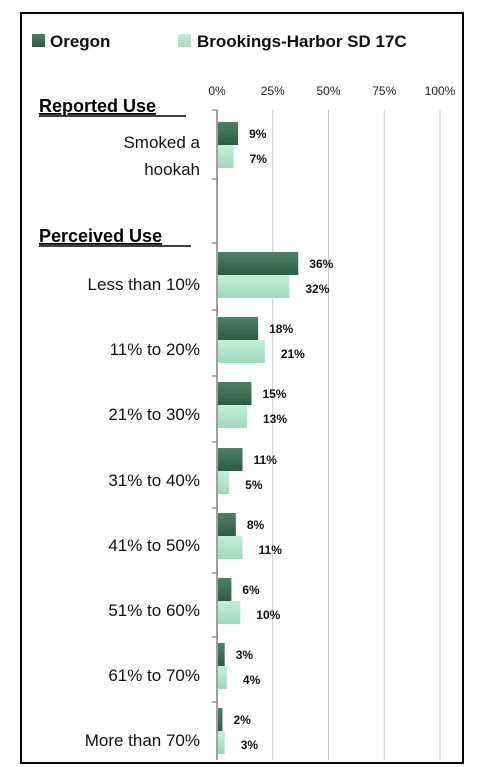 This screenshot has width=479, height=767. I want to click on data-label-district: 4%, so click(252, 680).